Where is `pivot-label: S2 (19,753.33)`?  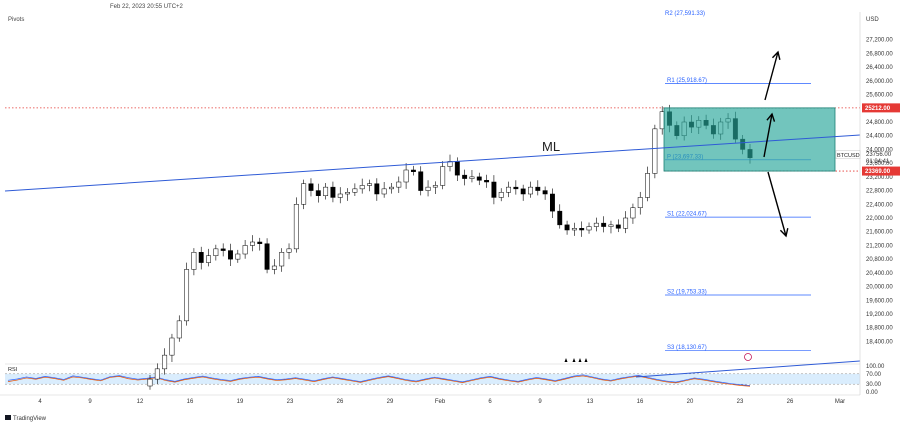 pivot-label: S2 (19,753.33) is located at coordinates (687, 293).